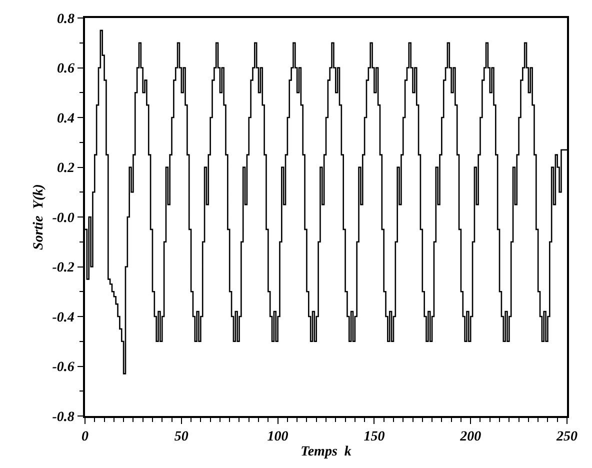 This screenshot has width=592, height=468. Describe the element at coordinates (63, 268) in the screenshot. I see `y-tick-label: -0.2` at that location.